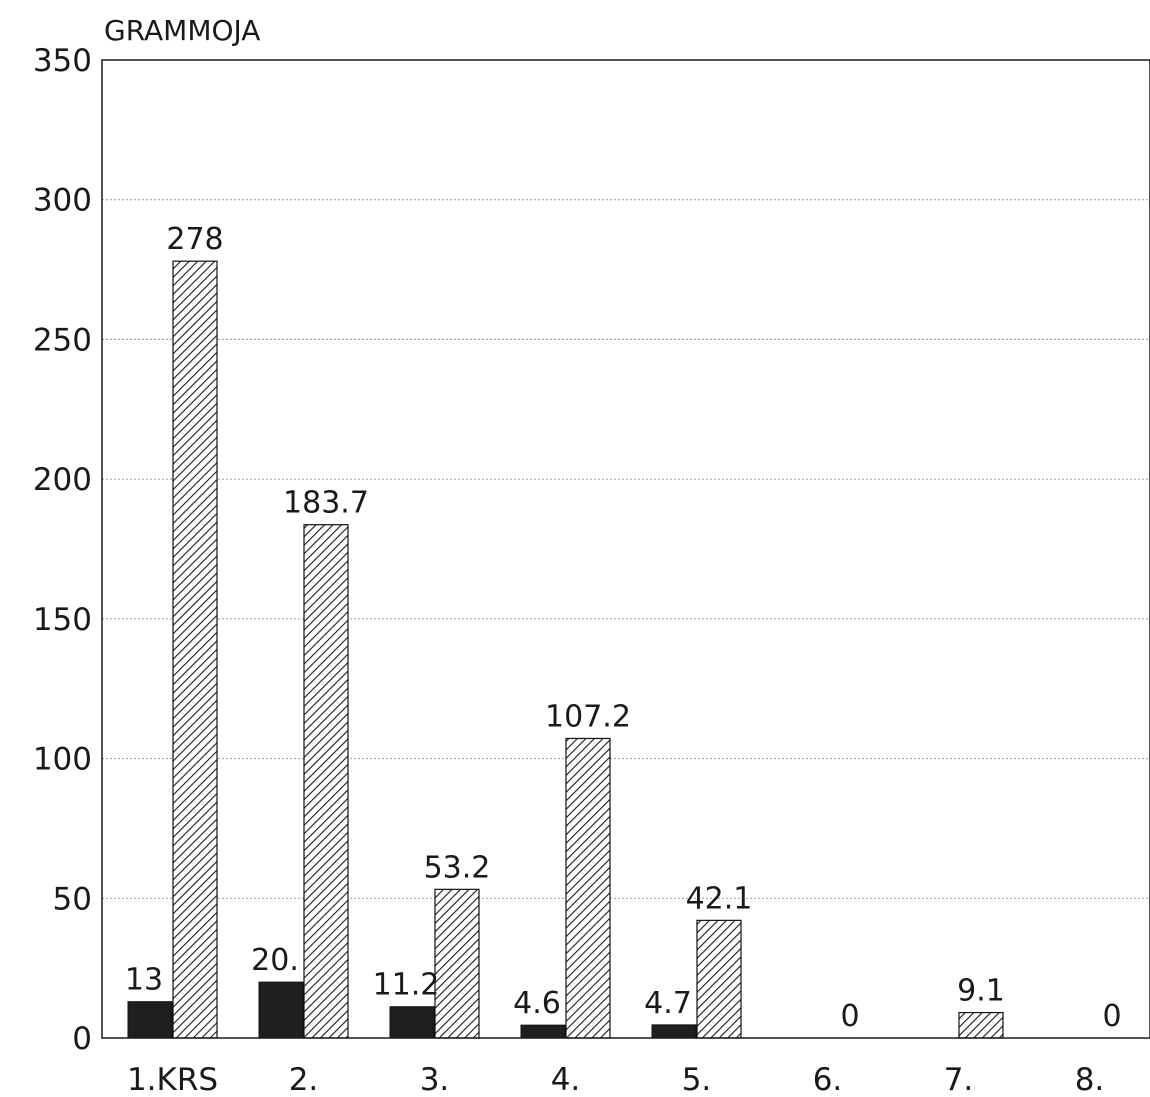  What do you see at coordinates (62, 550) in the screenshot?
I see `y-axis-ticks: 0 50 100 150 200 250 300 350` at bounding box center [62, 550].